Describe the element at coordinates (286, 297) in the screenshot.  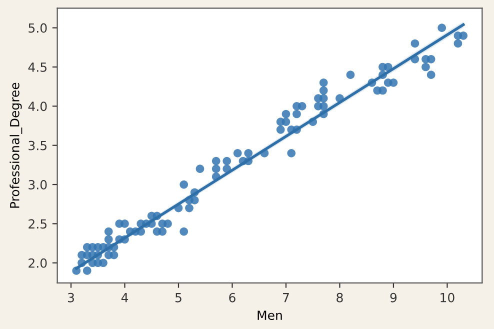
I see `x-tick-label: 7` at that location.